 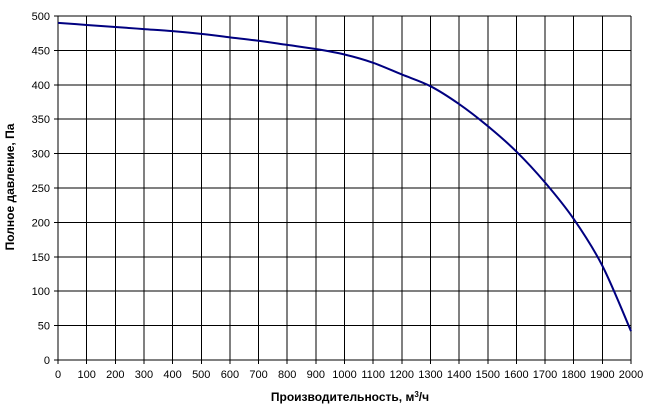 I want to click on y-tick-label: 500, so click(x=41, y=17).